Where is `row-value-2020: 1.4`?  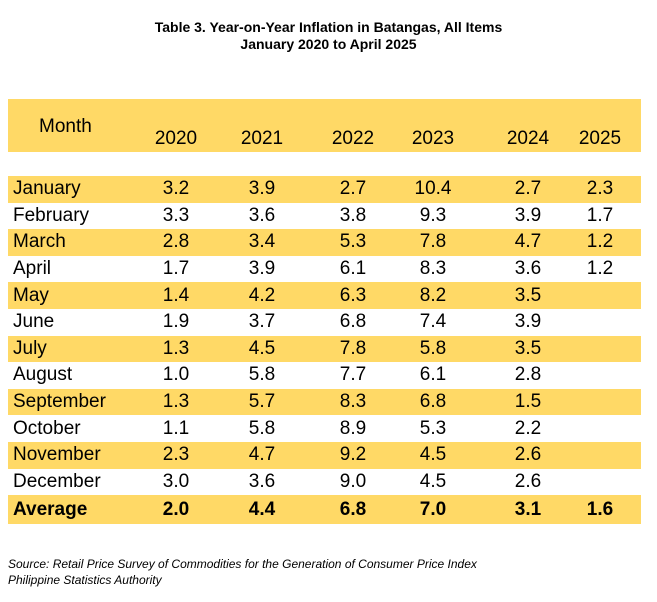 row-value-2020: 1.4 is located at coordinates (176, 295).